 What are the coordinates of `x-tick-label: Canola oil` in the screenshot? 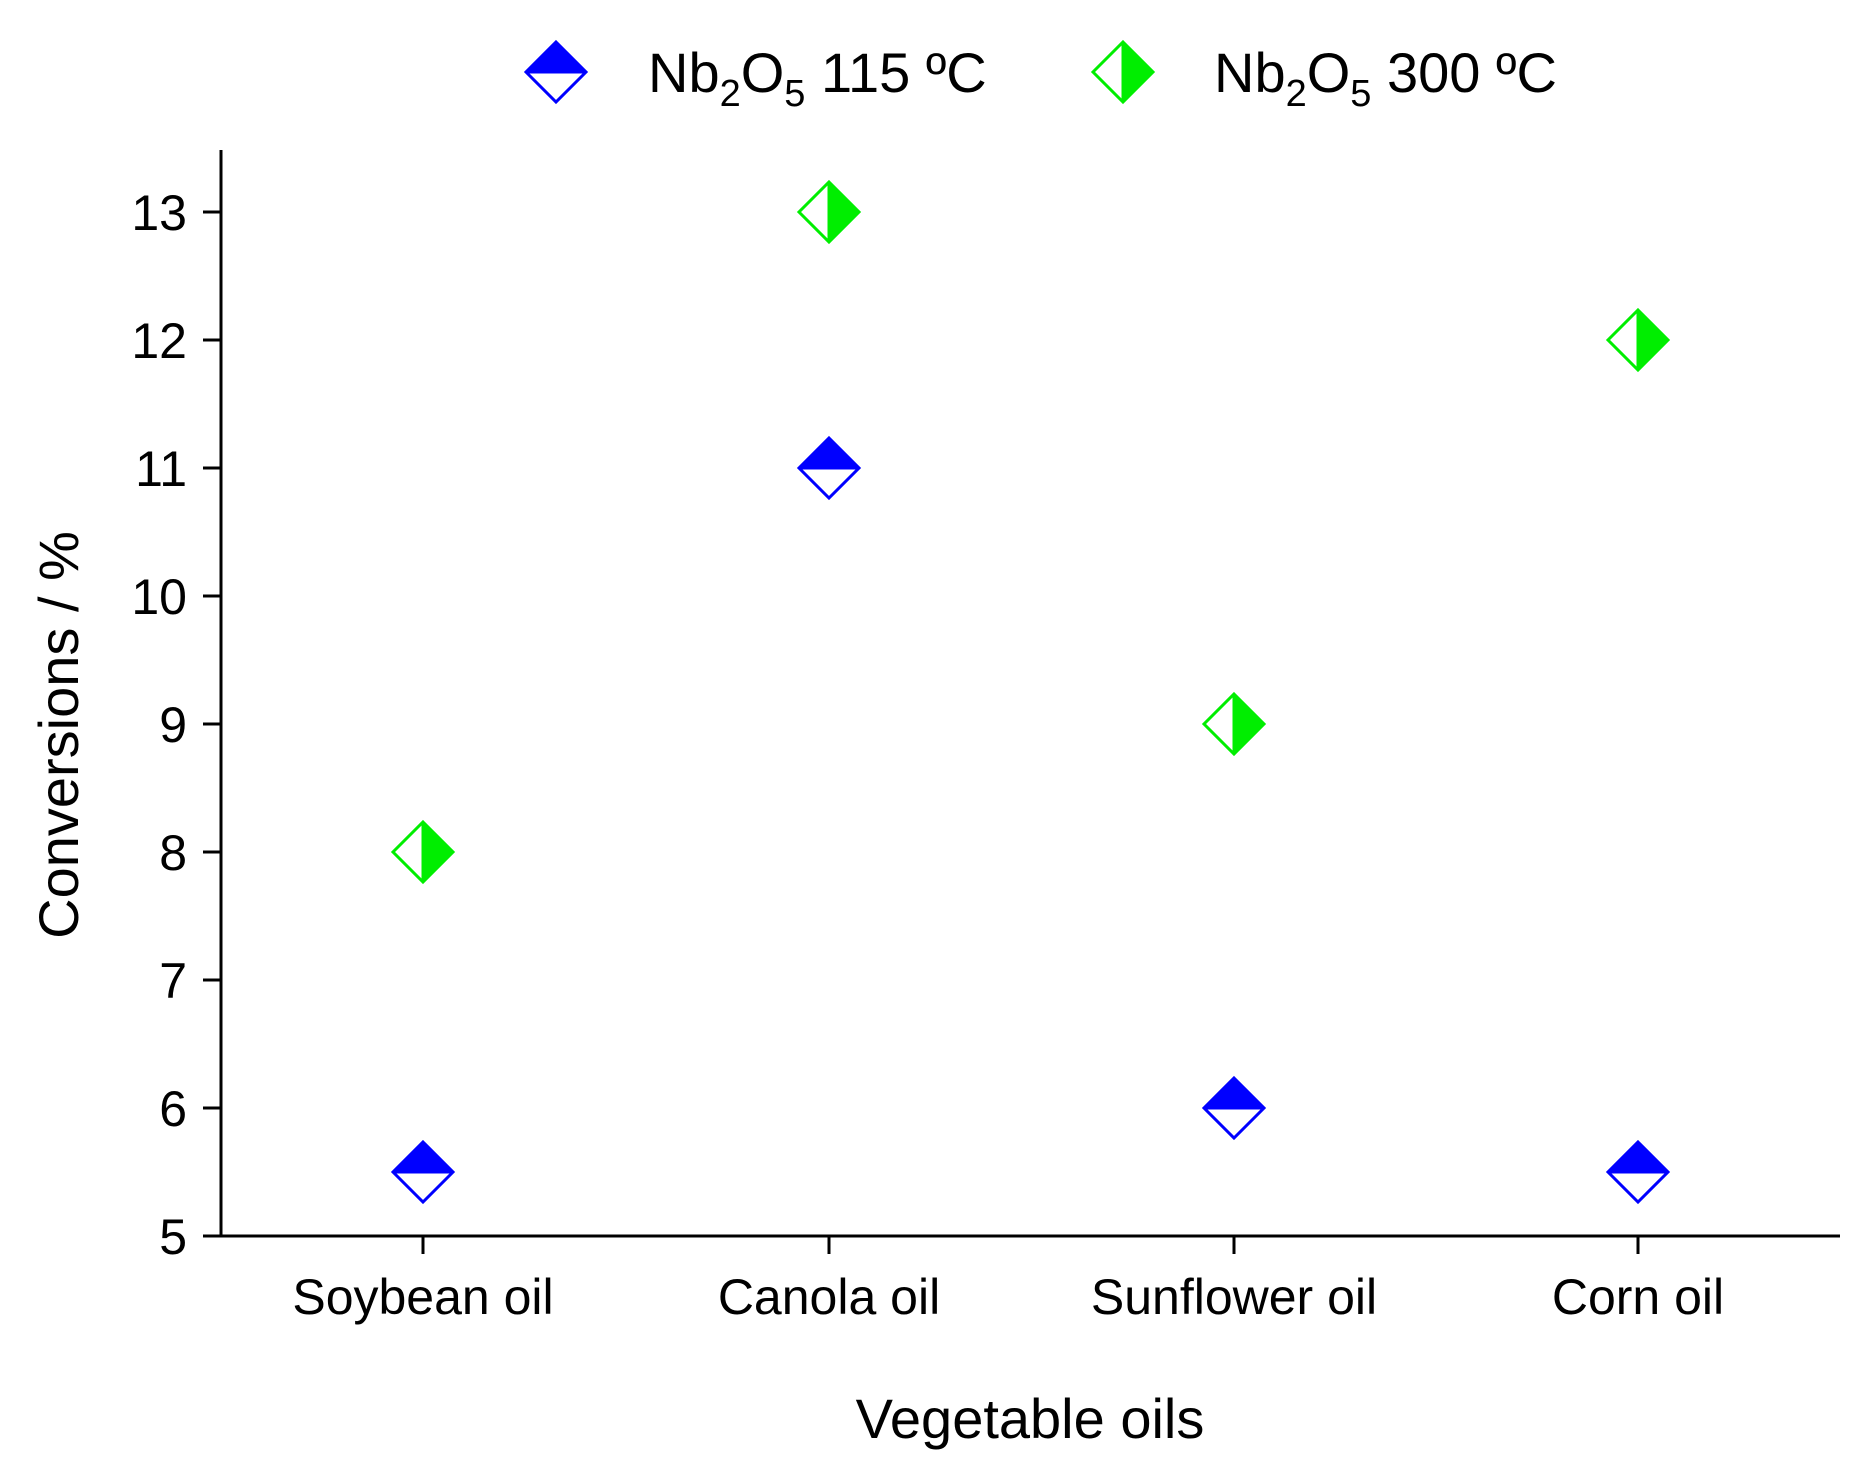 It's located at (829, 1297).